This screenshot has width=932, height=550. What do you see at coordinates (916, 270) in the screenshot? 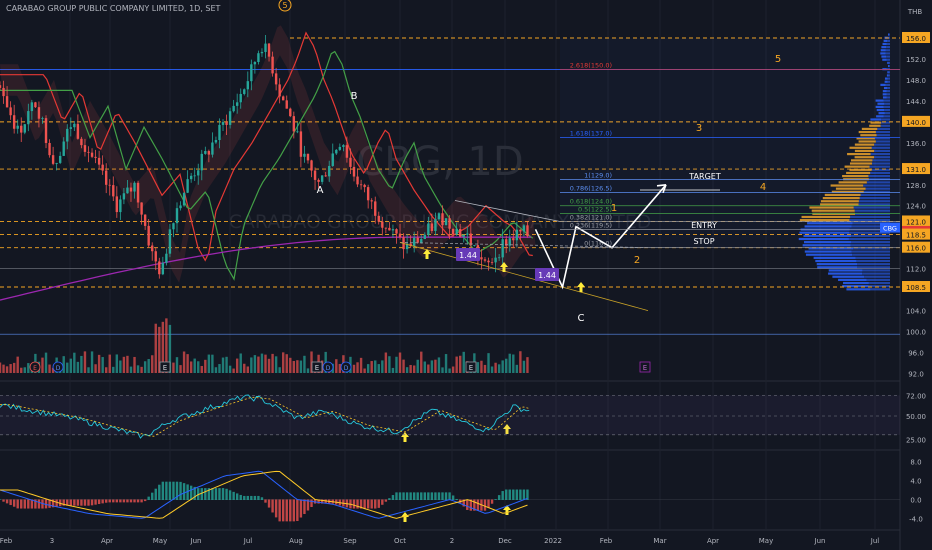
I see `price-tick-13: 112.0` at bounding box center [916, 270].